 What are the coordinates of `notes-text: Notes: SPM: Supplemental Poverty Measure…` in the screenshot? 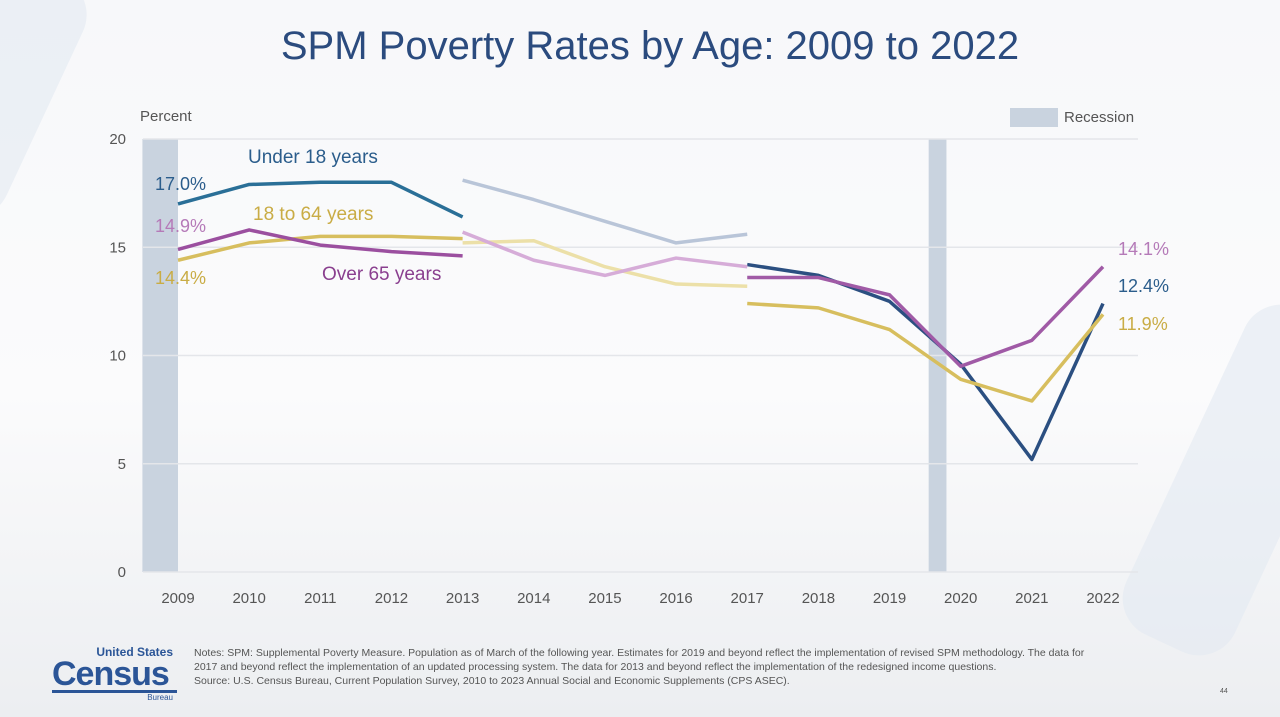 It's located at (639, 660).